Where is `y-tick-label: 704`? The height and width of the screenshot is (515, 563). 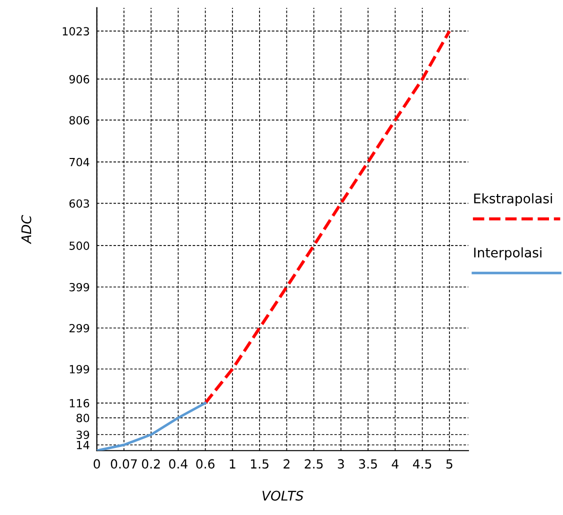 y-tick-label: 704 is located at coordinates (80, 162).